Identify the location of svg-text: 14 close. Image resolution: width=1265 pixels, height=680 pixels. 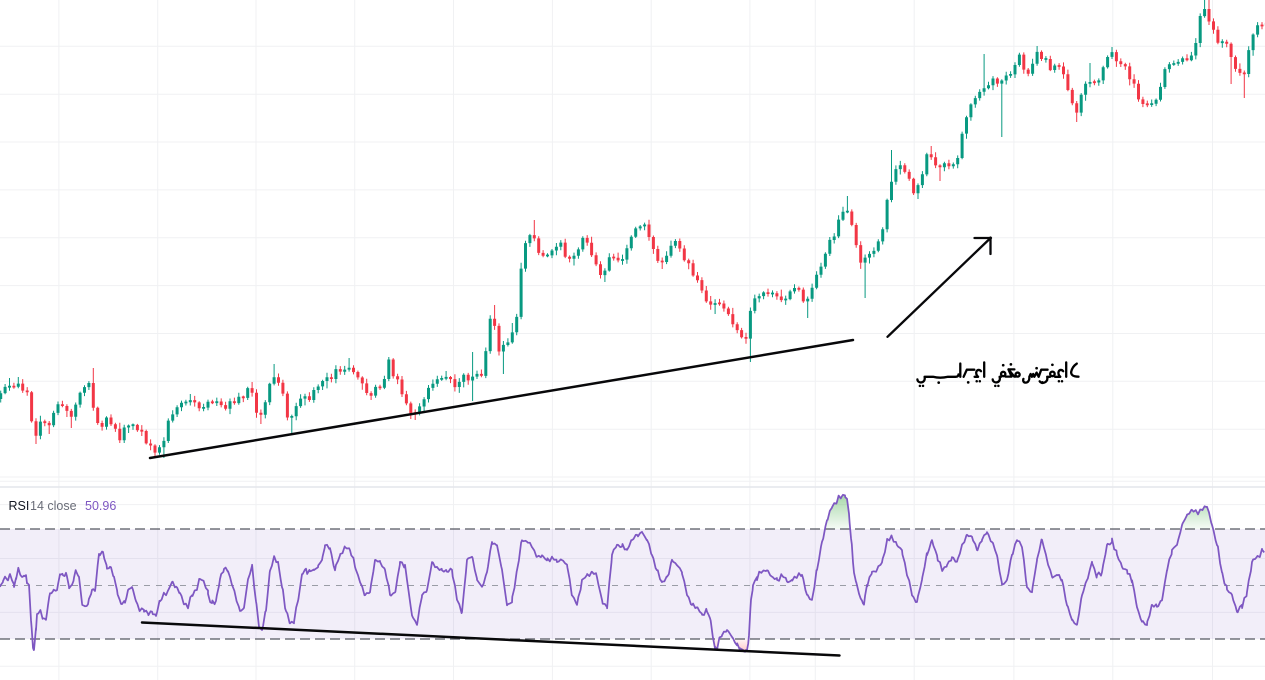
(53, 506).